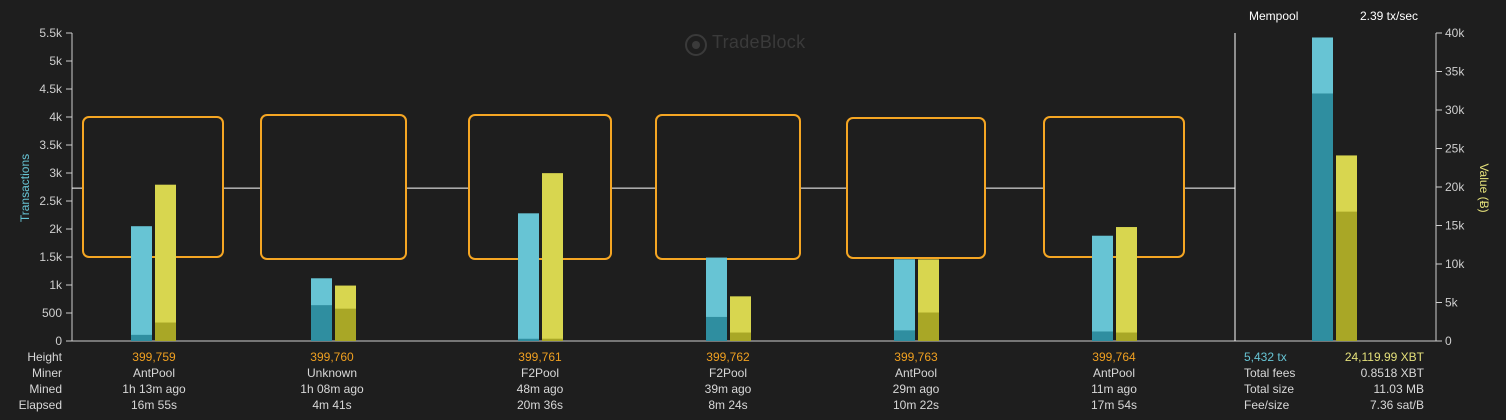 The width and height of the screenshot is (1506, 420). Describe the element at coordinates (916, 389) in the screenshot. I see `block-mined: 29m ago` at that location.